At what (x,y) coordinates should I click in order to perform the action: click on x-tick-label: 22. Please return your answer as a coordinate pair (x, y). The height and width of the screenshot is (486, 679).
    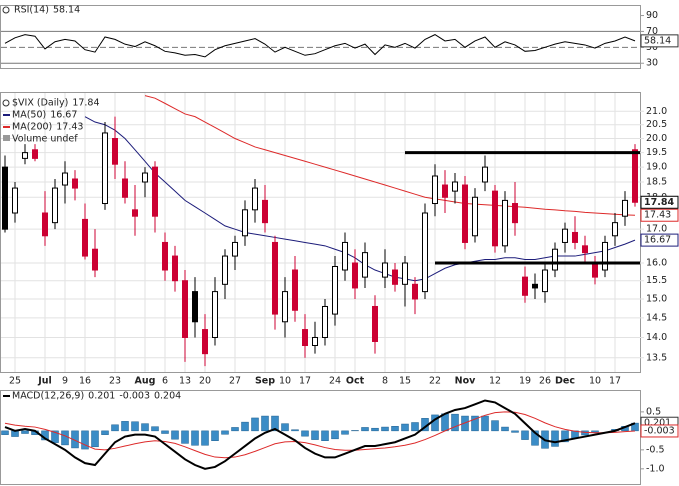
    Looking at the image, I should click on (435, 381).